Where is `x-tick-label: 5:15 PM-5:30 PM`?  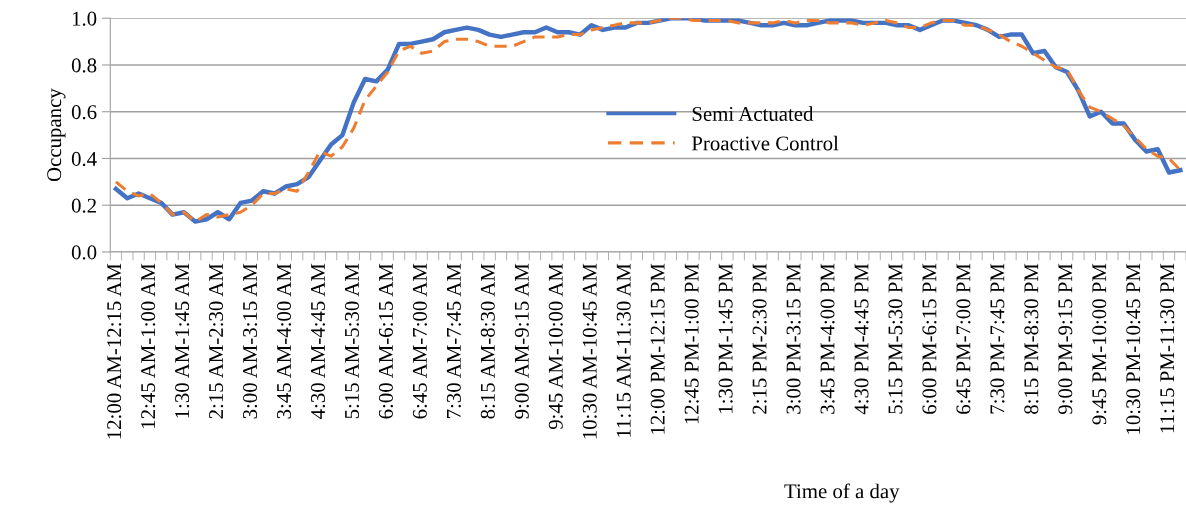 x-tick-label: 5:15 PM-5:30 PM is located at coordinates (895, 338).